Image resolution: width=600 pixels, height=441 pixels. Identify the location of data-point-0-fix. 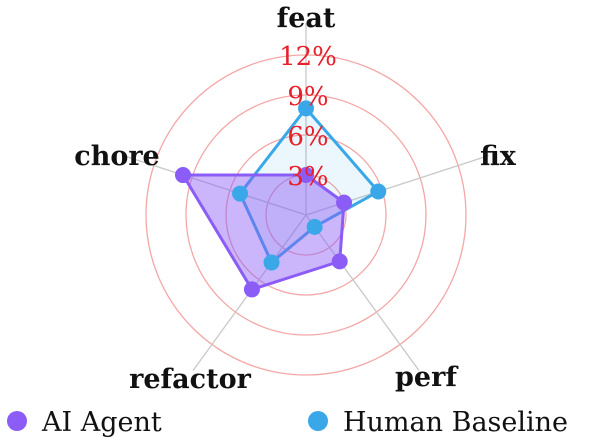
(344, 202).